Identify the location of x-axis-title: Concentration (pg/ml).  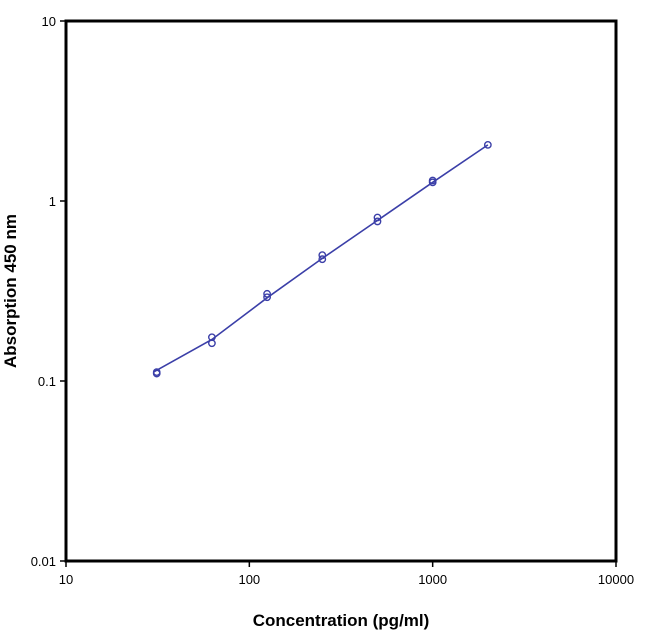
(341, 620).